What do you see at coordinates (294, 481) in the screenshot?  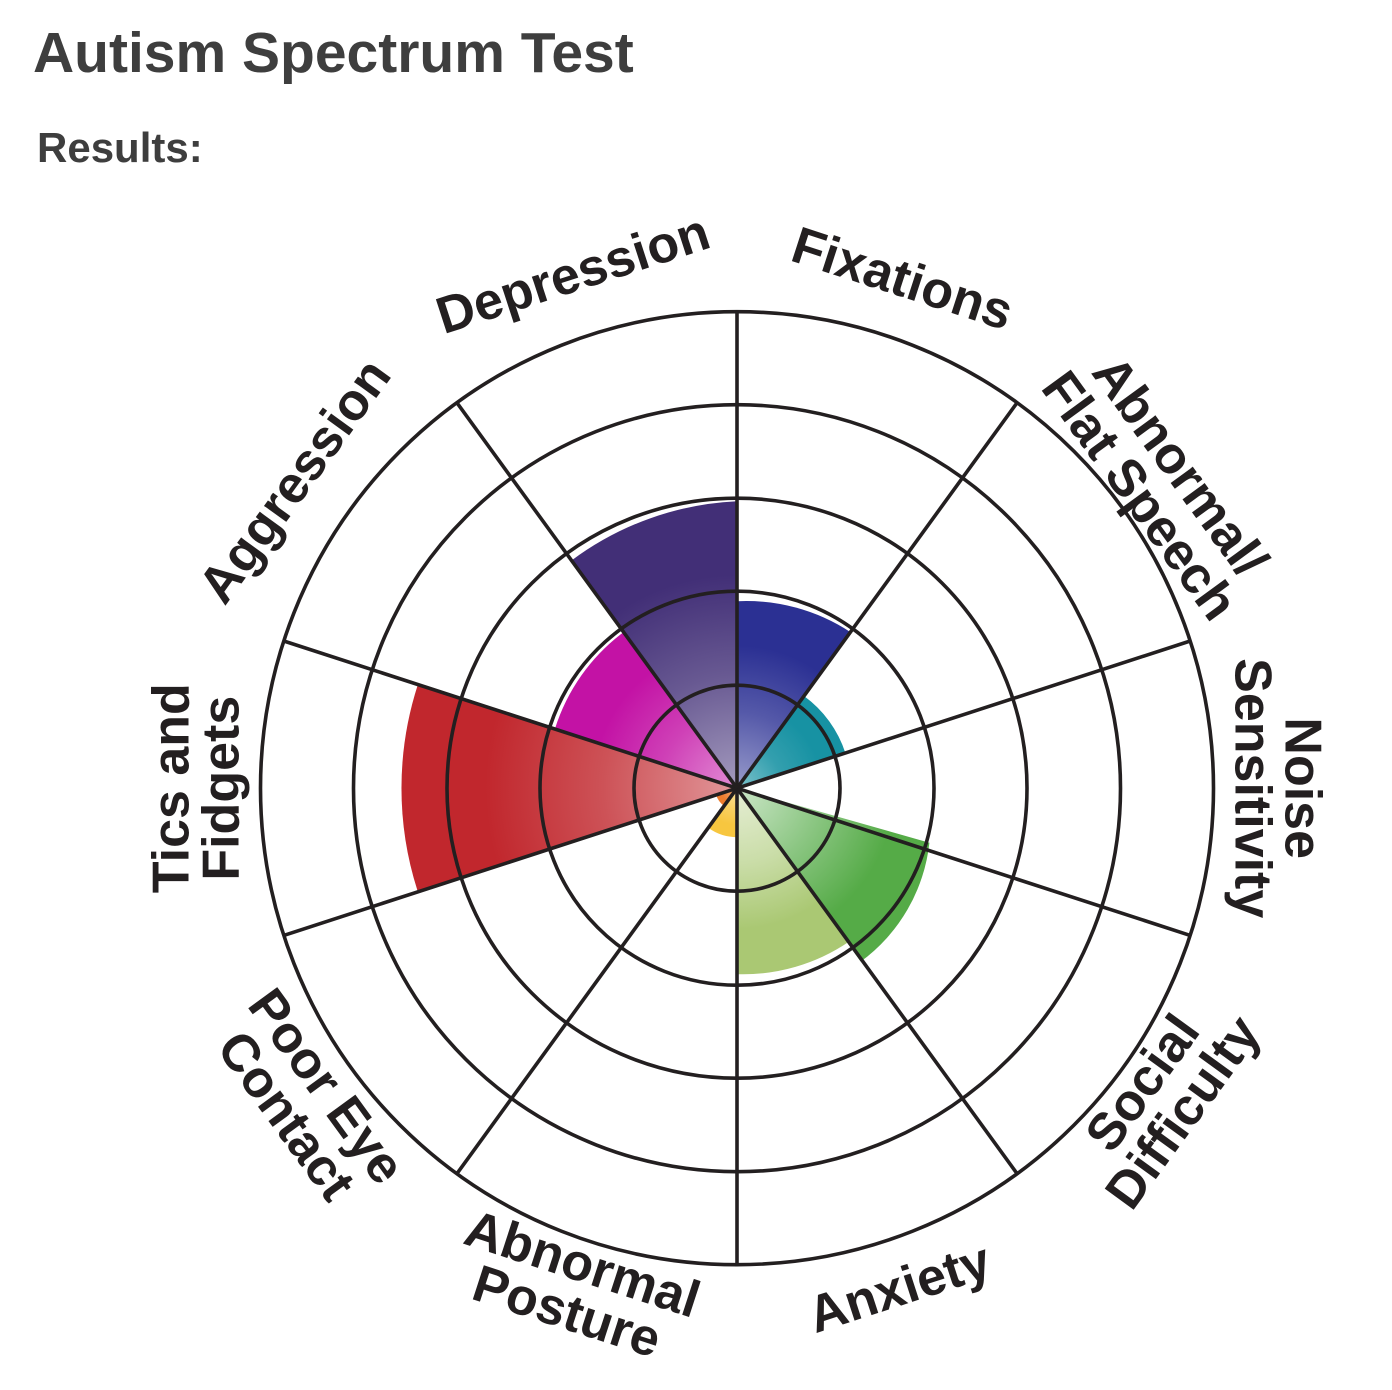 I see `svg-text: Aggression` at bounding box center [294, 481].